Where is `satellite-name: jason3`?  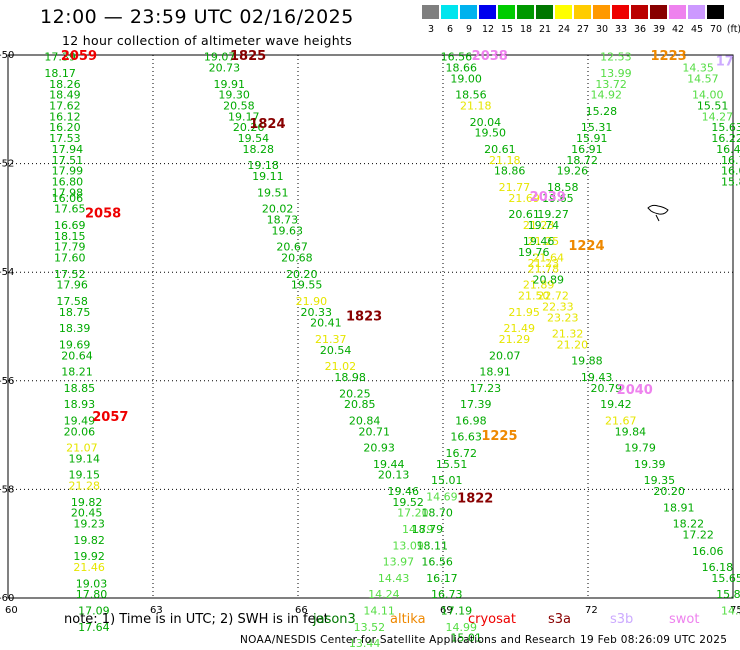
satellite-name: jason3 is located at coordinates (334, 619).